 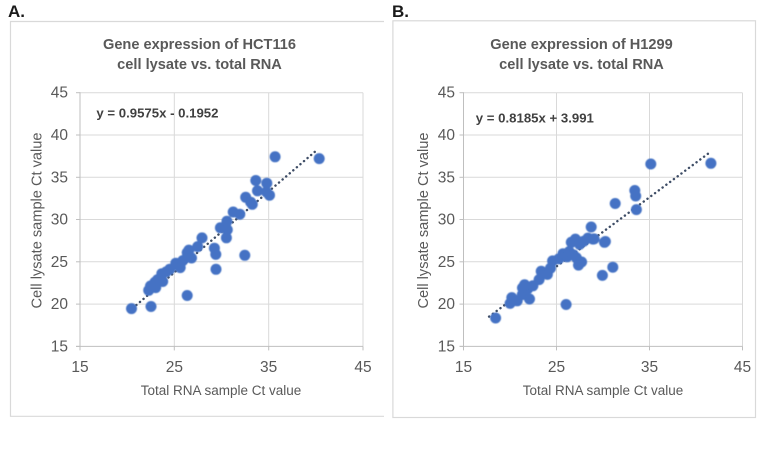 I want to click on svg-text: B., so click(x=400, y=11).